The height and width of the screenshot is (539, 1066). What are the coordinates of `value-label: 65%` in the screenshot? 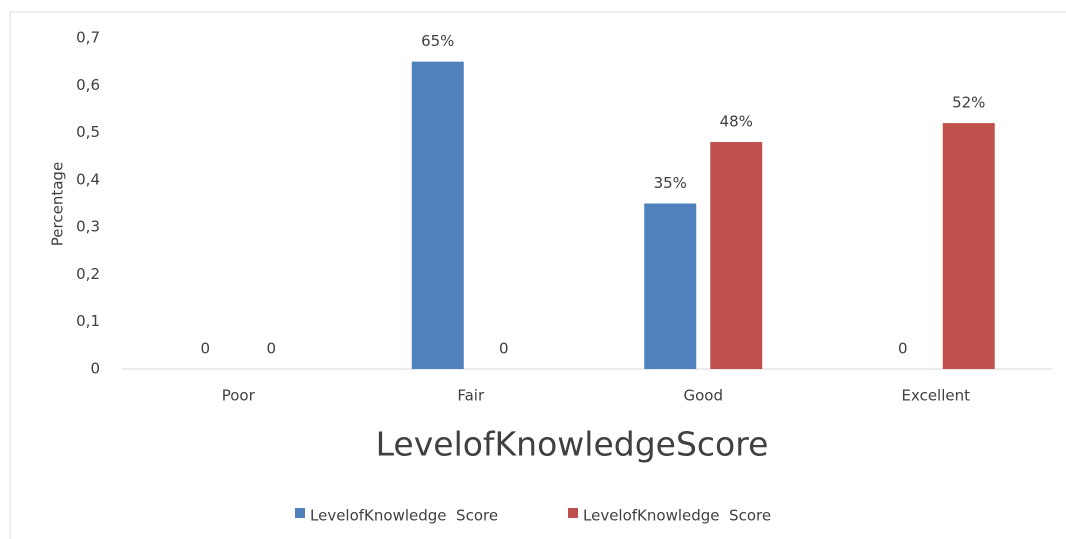 It's located at (437, 41).